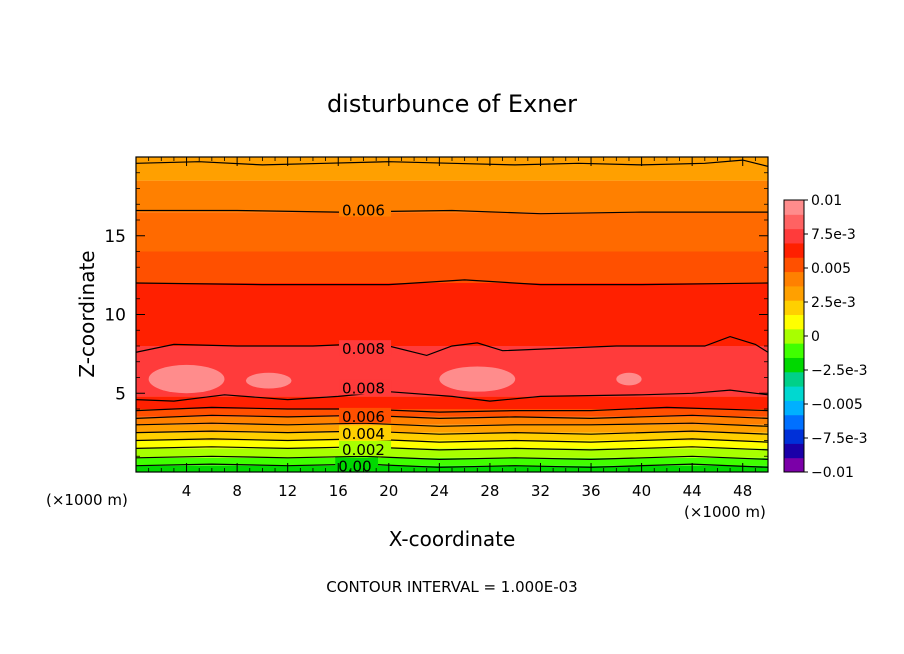 The width and height of the screenshot is (904, 654). What do you see at coordinates (354, 466) in the screenshot?
I see `contour-label: 0.00` at bounding box center [354, 466].